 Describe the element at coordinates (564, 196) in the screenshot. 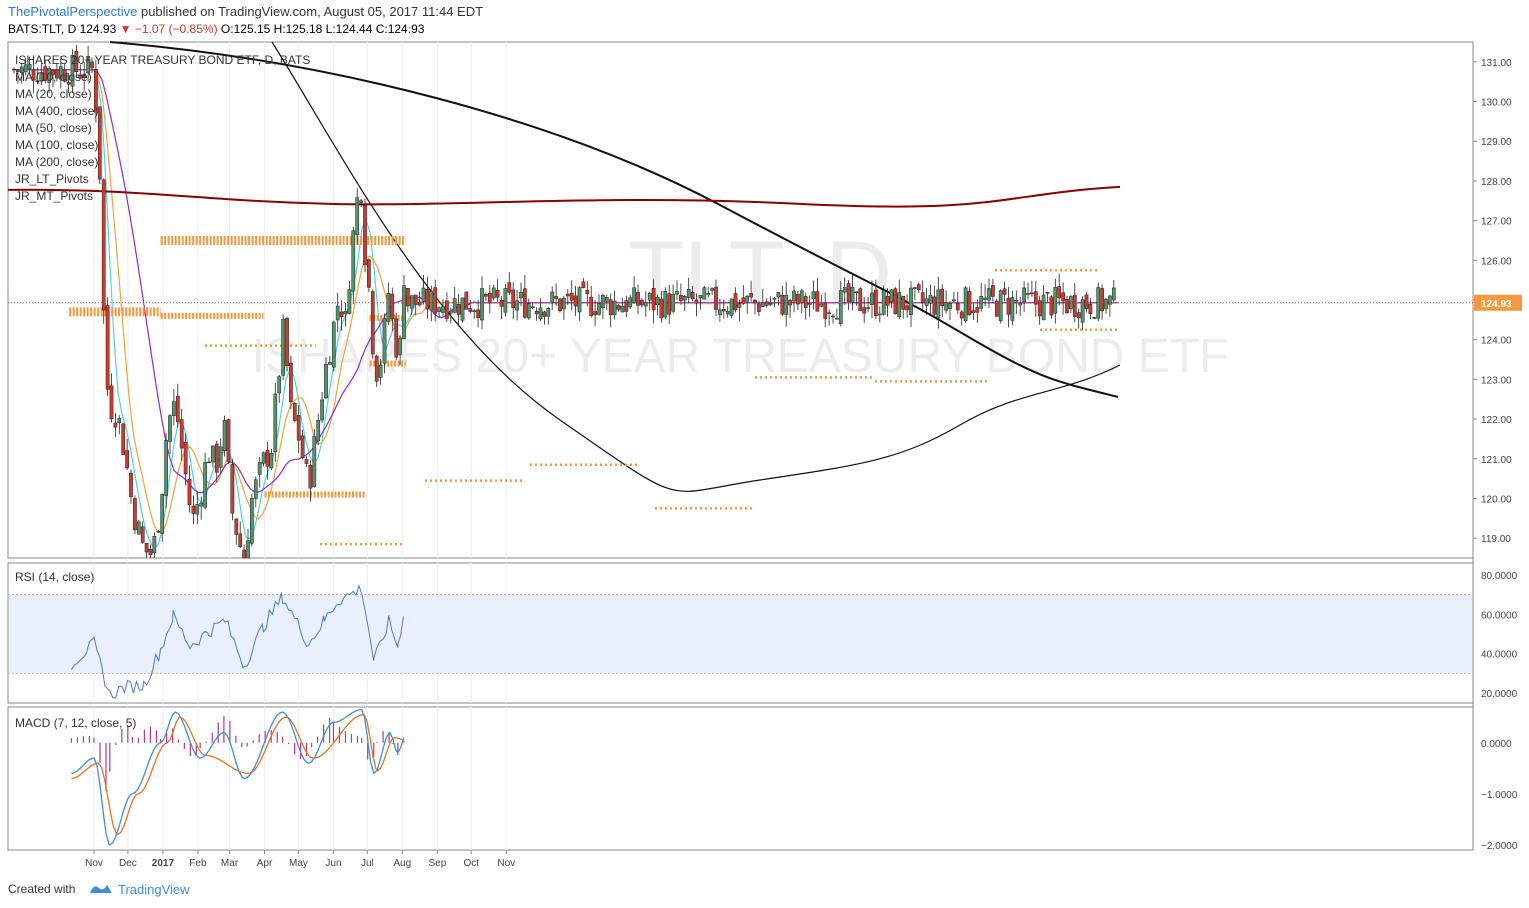

I see `ma200-line` at that location.